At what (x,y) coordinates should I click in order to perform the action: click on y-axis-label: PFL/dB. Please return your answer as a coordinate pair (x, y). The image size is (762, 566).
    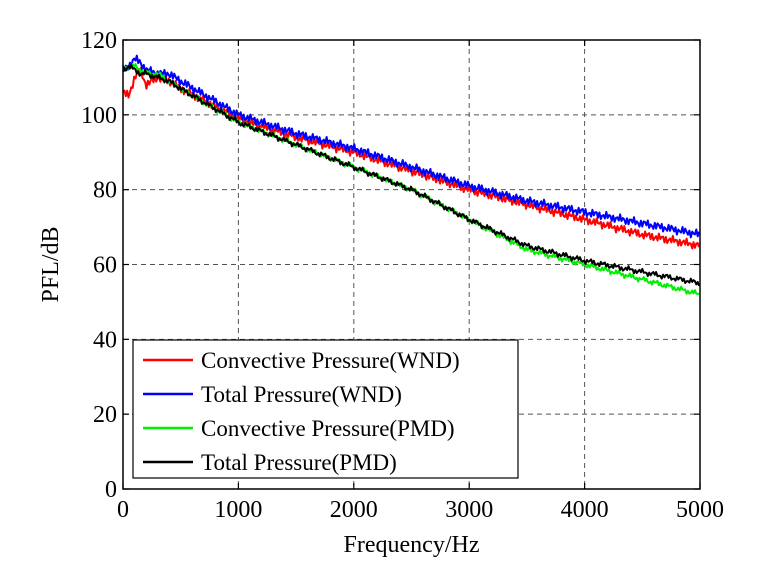
    Looking at the image, I should click on (51, 264).